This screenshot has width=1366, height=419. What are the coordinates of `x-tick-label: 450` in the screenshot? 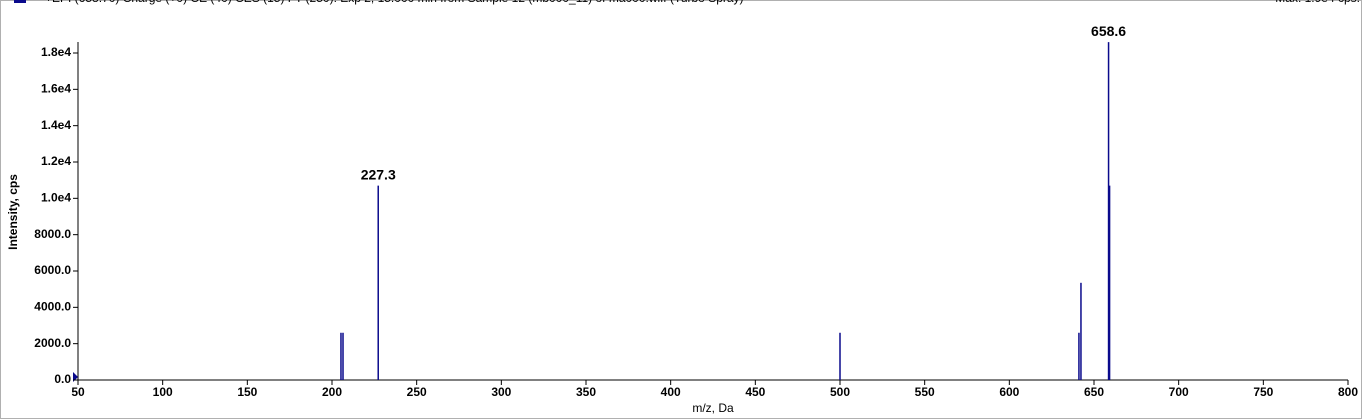 It's located at (755, 392).